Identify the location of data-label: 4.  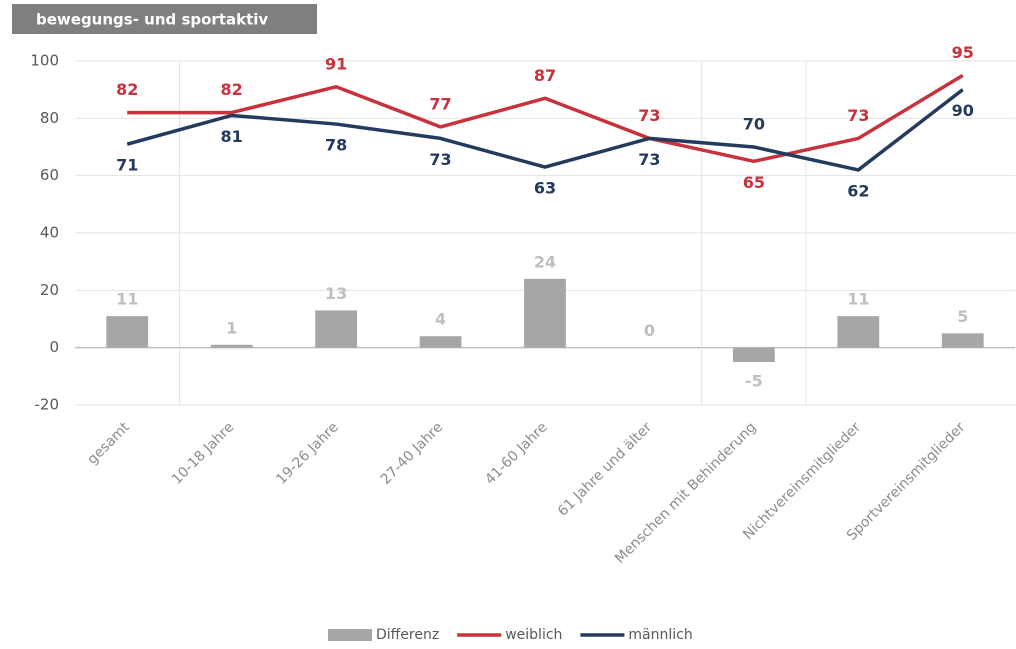
(440, 319).